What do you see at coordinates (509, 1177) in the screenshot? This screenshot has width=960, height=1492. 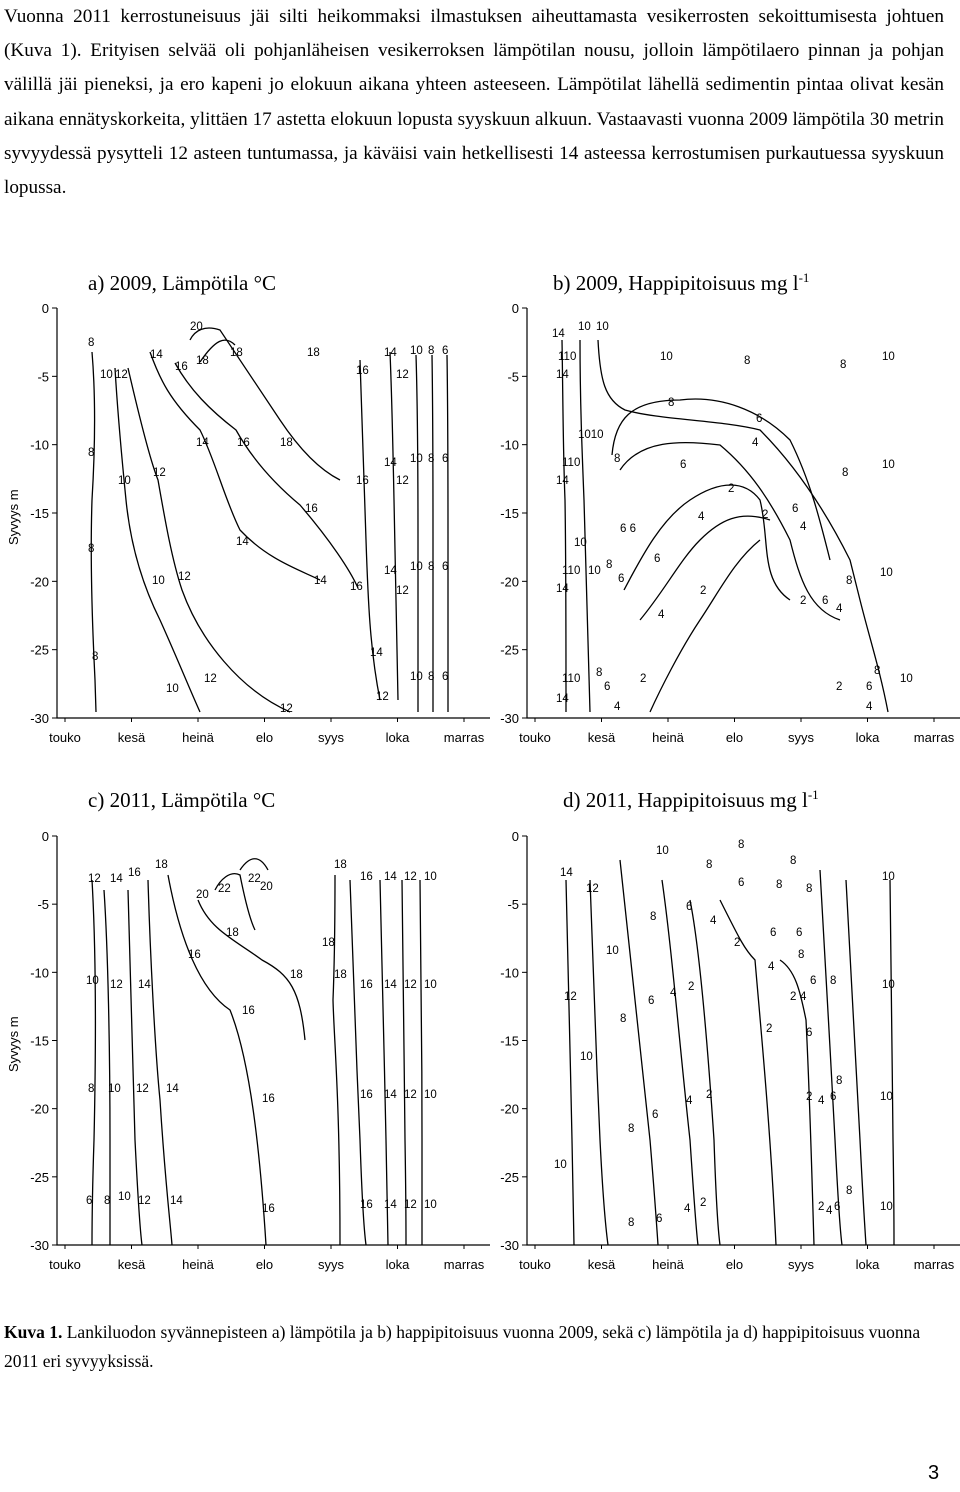 I see `y-tick-label: -25` at bounding box center [509, 1177].